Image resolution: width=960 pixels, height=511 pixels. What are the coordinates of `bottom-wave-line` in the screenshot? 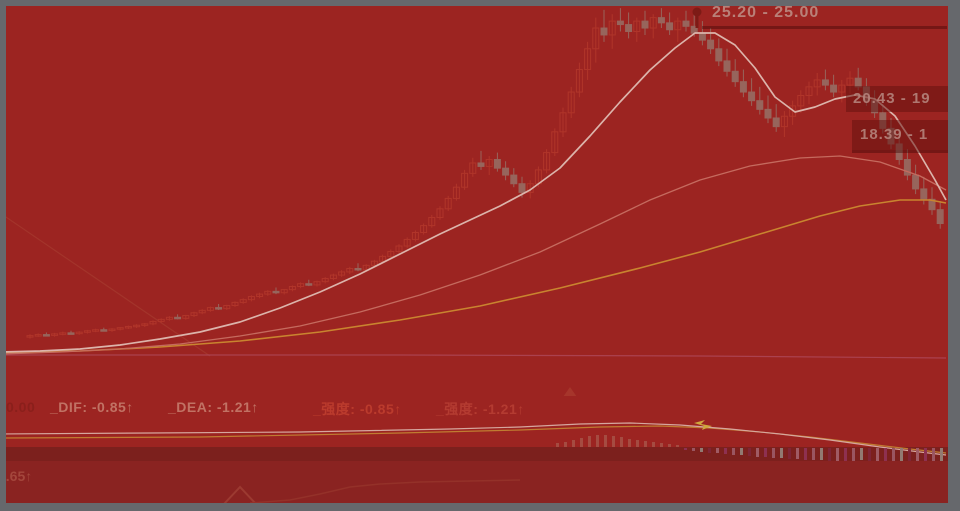 It's located at (385, 491).